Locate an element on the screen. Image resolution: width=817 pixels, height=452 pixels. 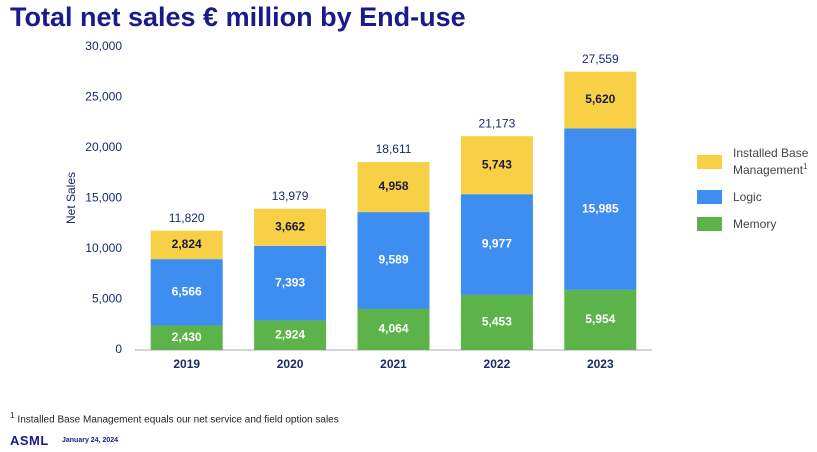
value-label: 4,064 is located at coordinates (393, 329).